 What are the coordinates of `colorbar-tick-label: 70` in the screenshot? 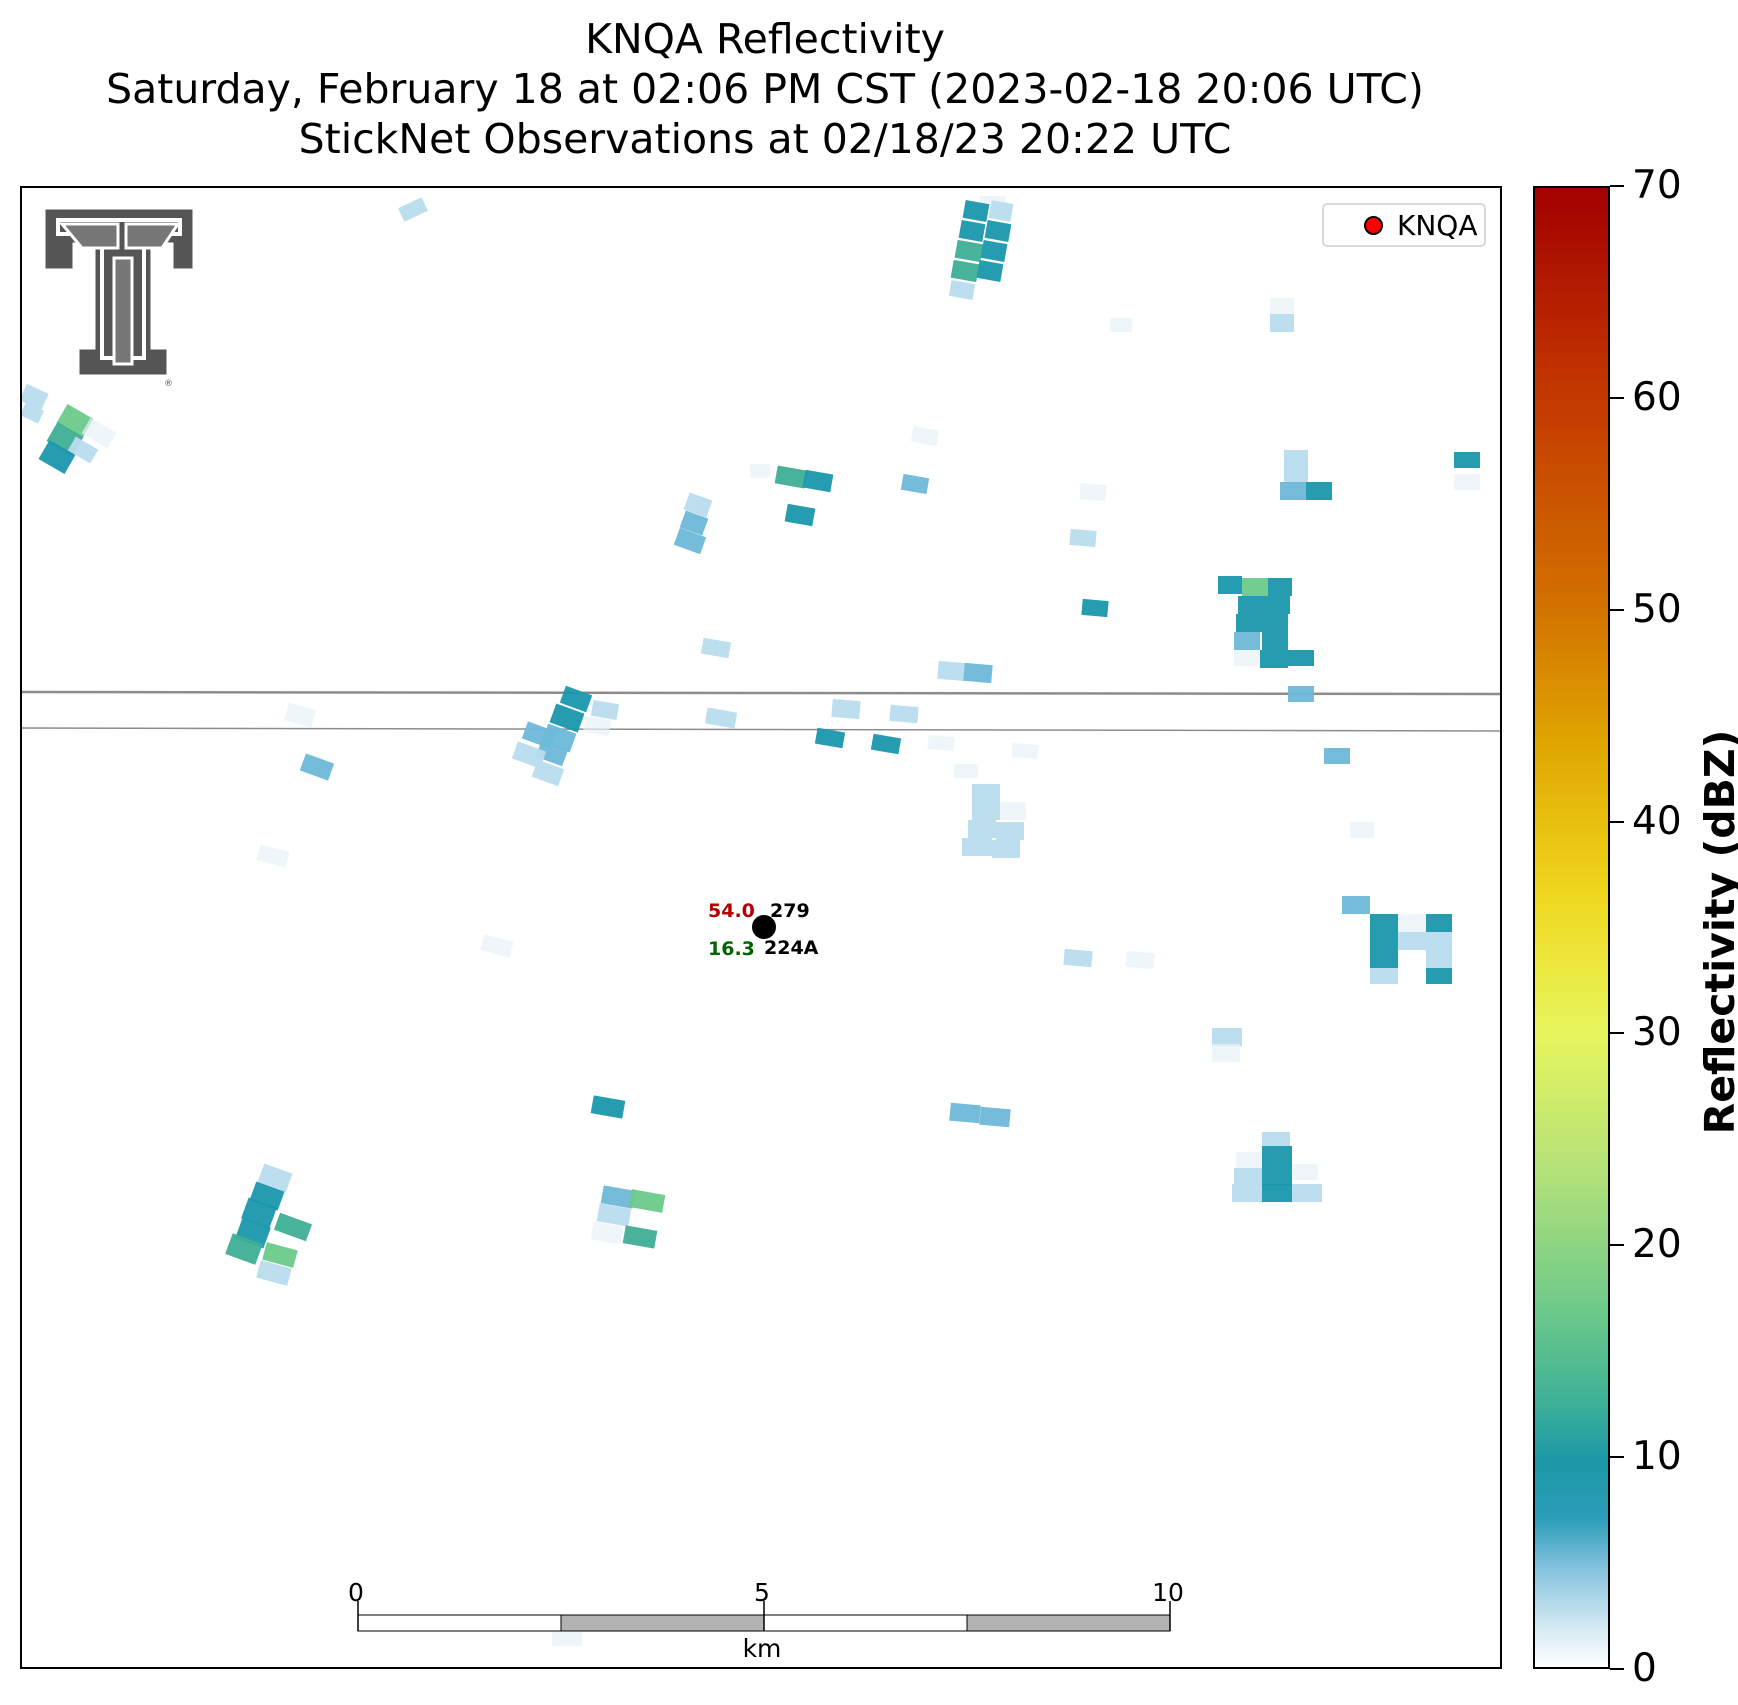 It's located at (1657, 185).